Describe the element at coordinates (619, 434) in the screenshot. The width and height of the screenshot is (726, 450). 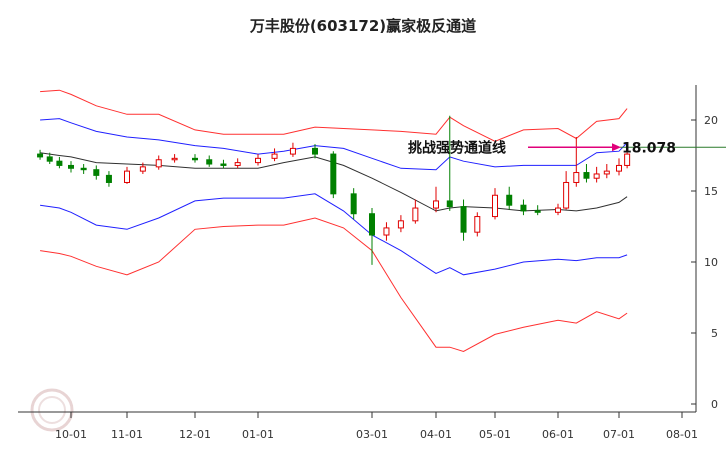
I see `x-tick-label: 07-01` at that location.